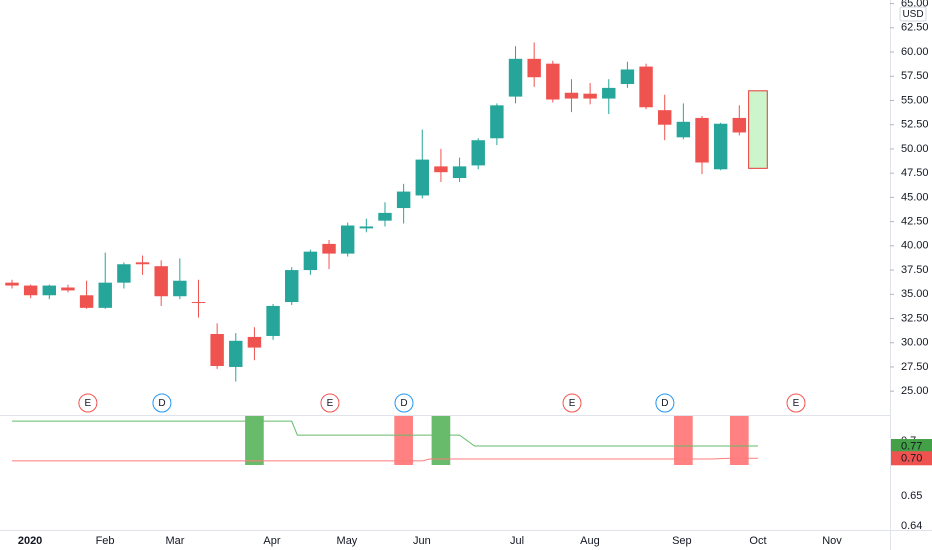  What do you see at coordinates (915, 76) in the screenshot?
I see `y-tick-label: 57.50` at bounding box center [915, 76].